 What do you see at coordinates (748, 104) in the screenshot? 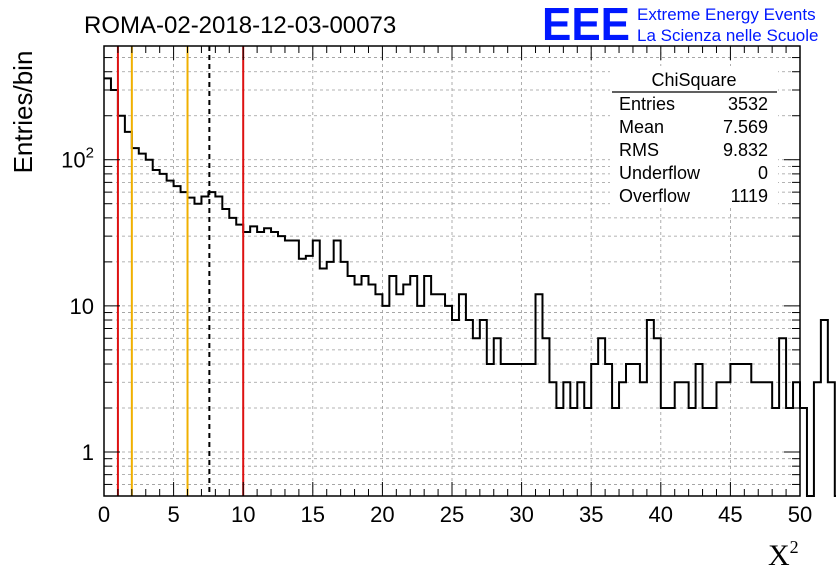
I see `stats-row-value: 3532` at bounding box center [748, 104].